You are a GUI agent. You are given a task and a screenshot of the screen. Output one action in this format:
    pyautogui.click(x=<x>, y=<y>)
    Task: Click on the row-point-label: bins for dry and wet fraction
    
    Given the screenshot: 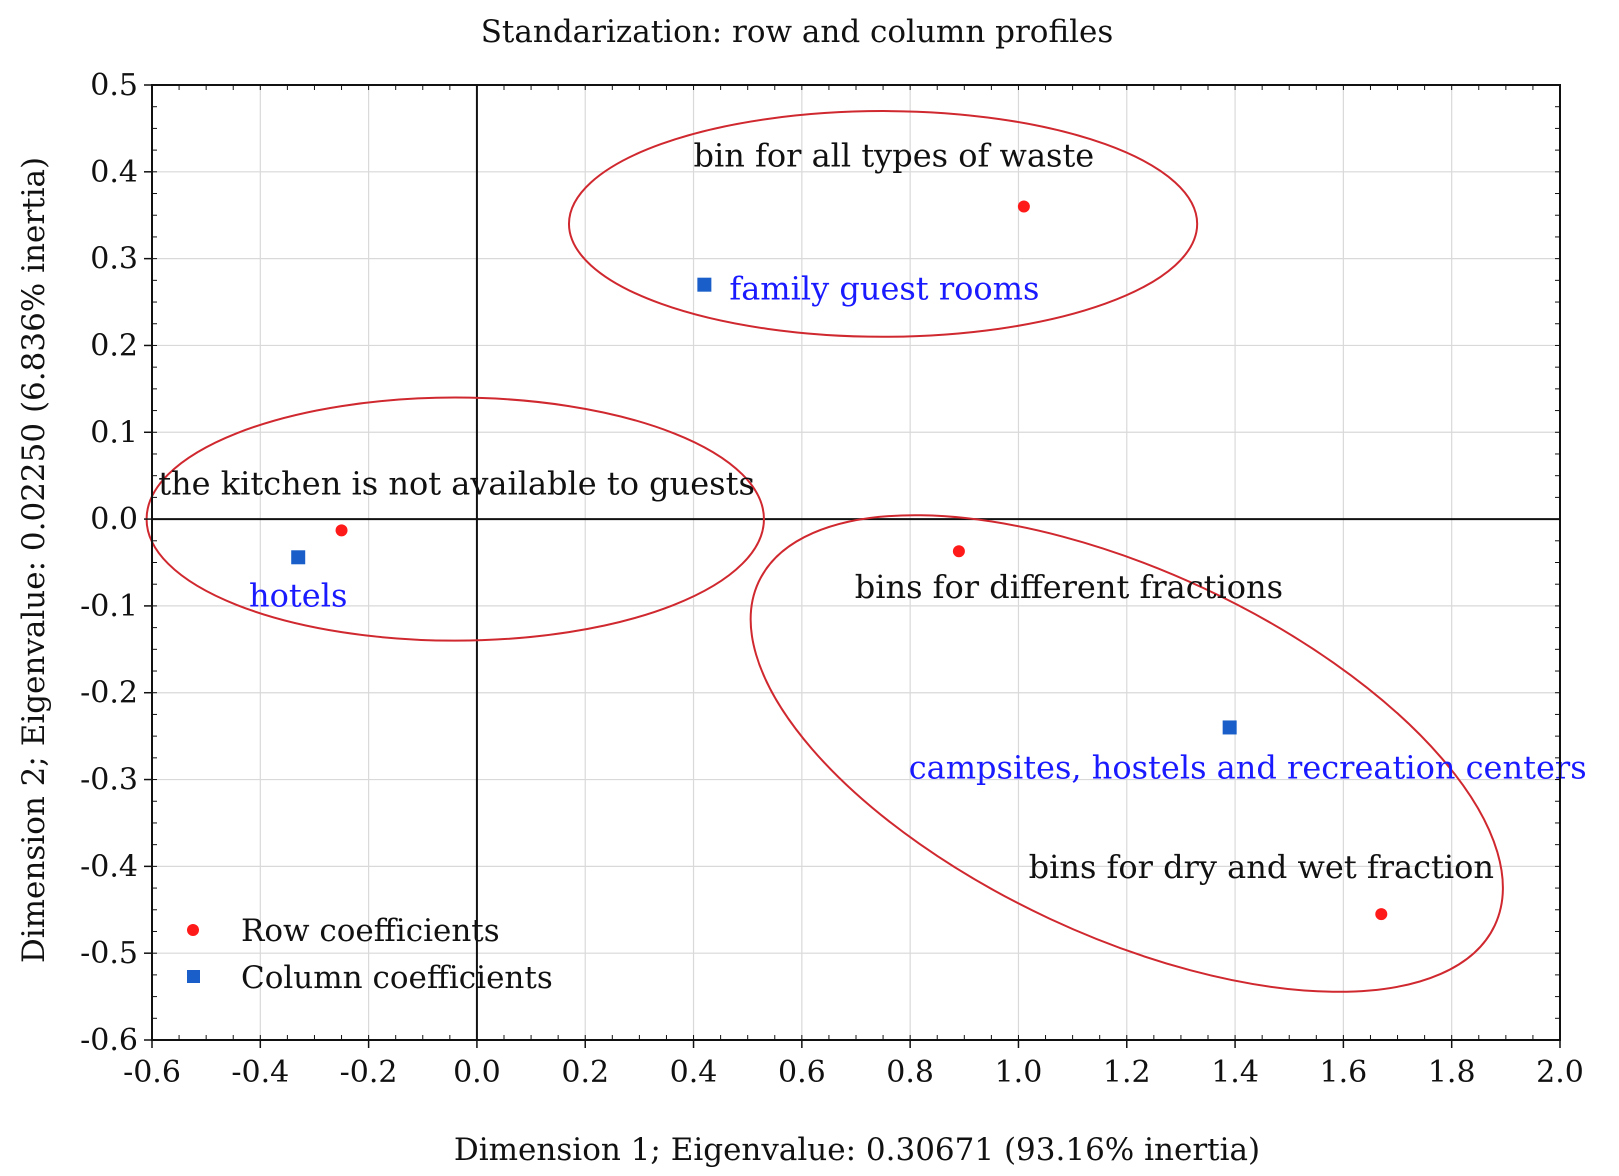 What is the action you would take?
    pyautogui.click(x=1261, y=867)
    